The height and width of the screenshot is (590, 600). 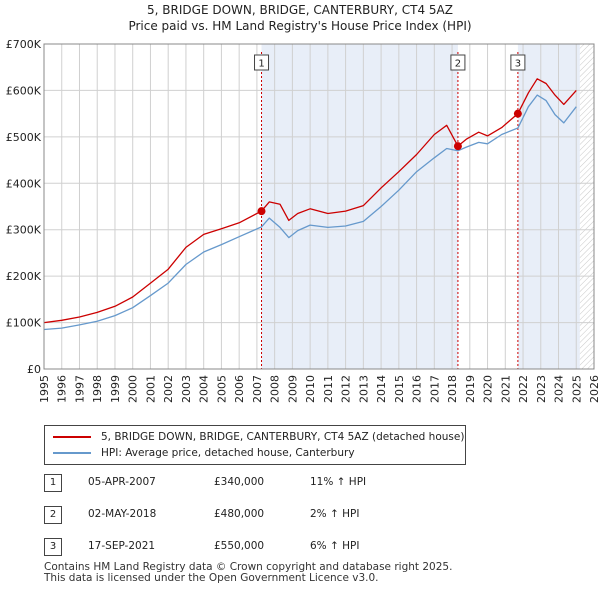 I want to click on sale-row: 1 05-APR-2007 £340,000 11% ↑ HPI, so click(x=254, y=483).